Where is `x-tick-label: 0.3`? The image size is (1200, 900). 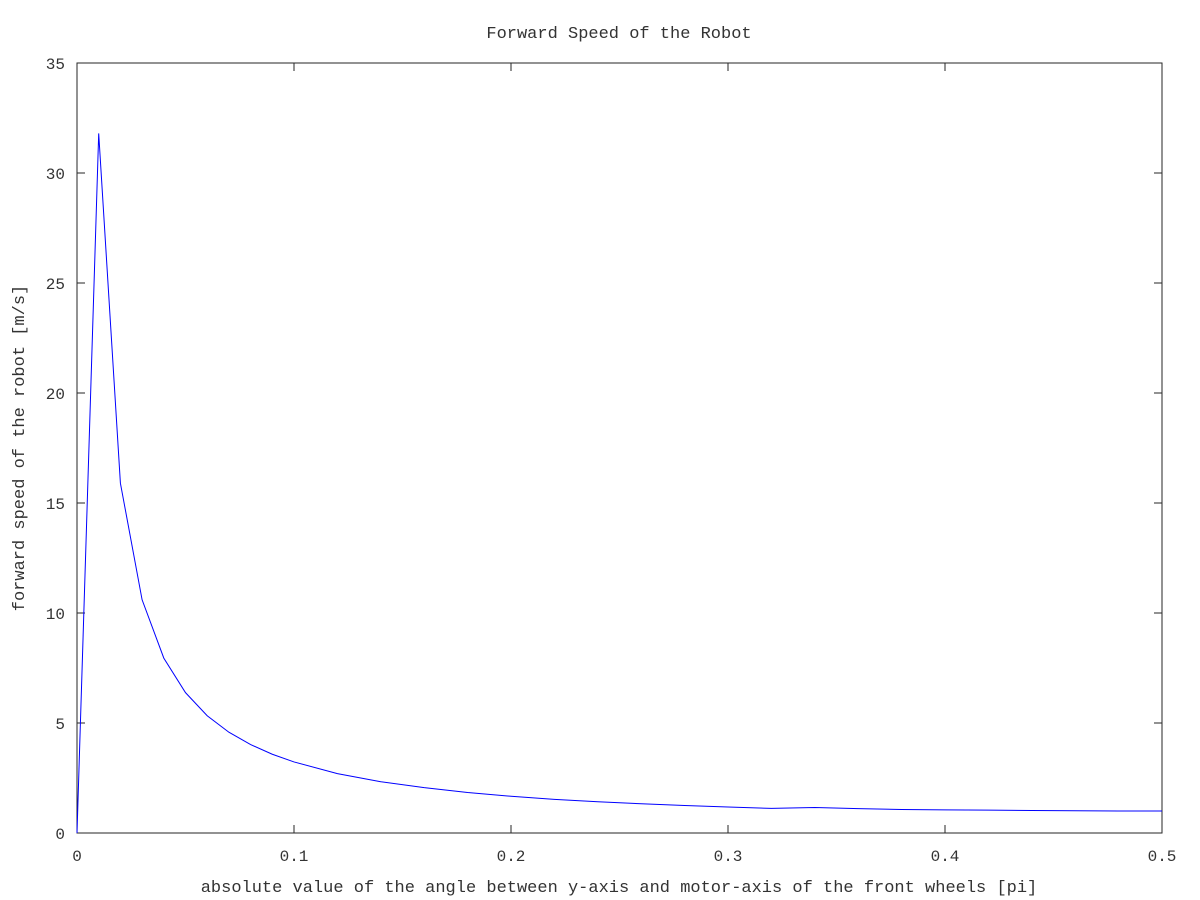 x-tick-label: 0.3 is located at coordinates (728, 857).